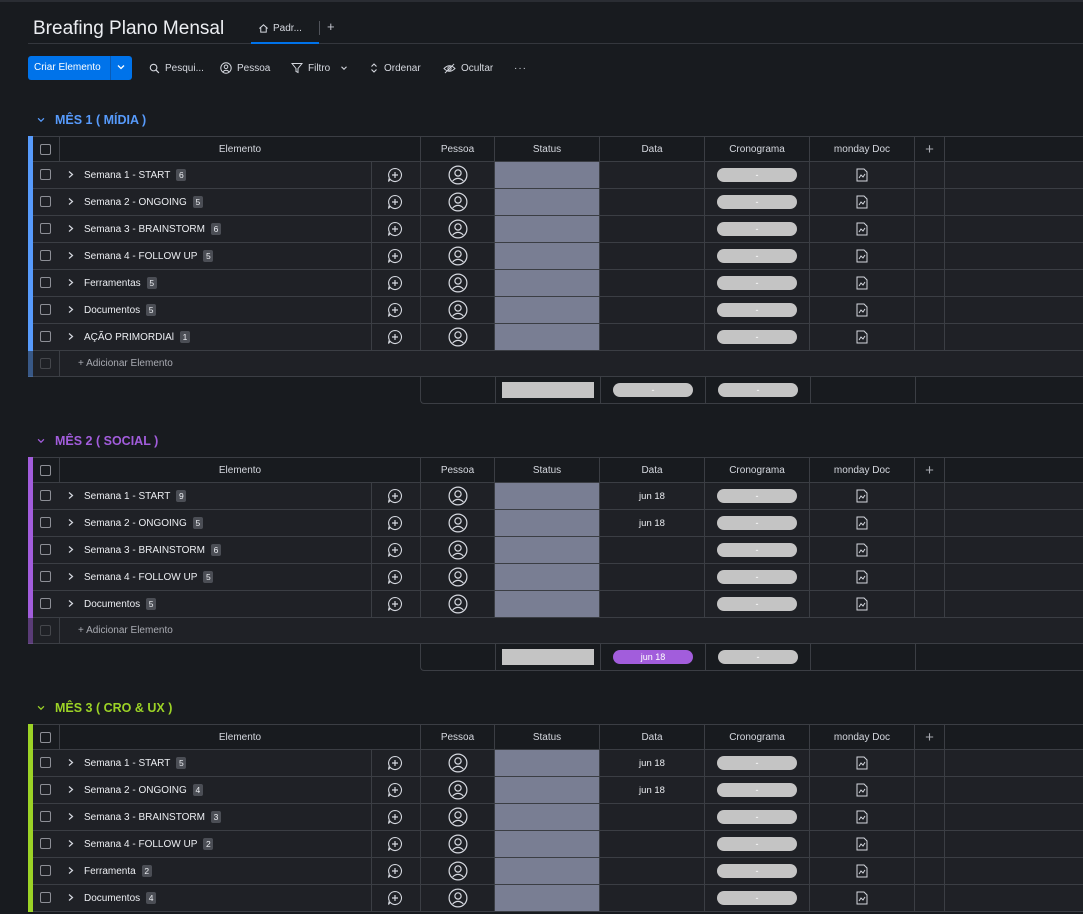 Image resolution: width=1083 pixels, height=914 pixels. I want to click on group-title: MÊS 1 ( MÍDIA ), so click(101, 120).